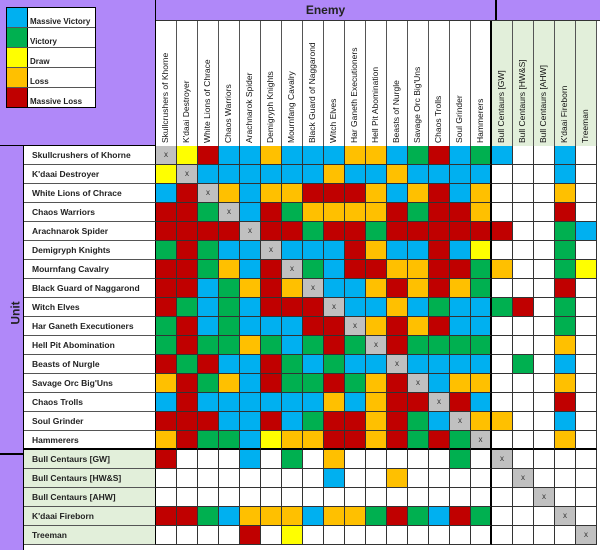  I want to click on column-header: Chaos Trolls, so click(439, 83).